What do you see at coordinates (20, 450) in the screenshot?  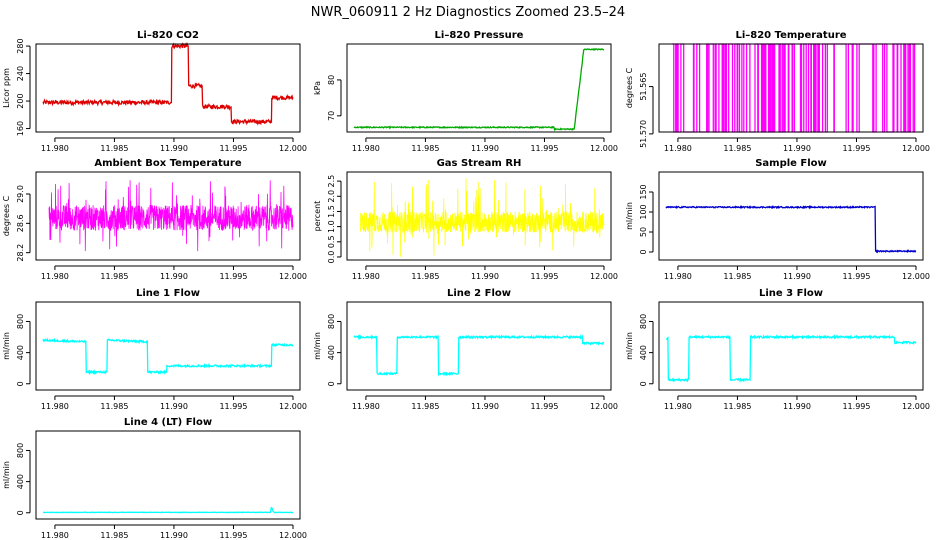 I see `panel-10-y-tick-label: 800` at bounding box center [20, 450].